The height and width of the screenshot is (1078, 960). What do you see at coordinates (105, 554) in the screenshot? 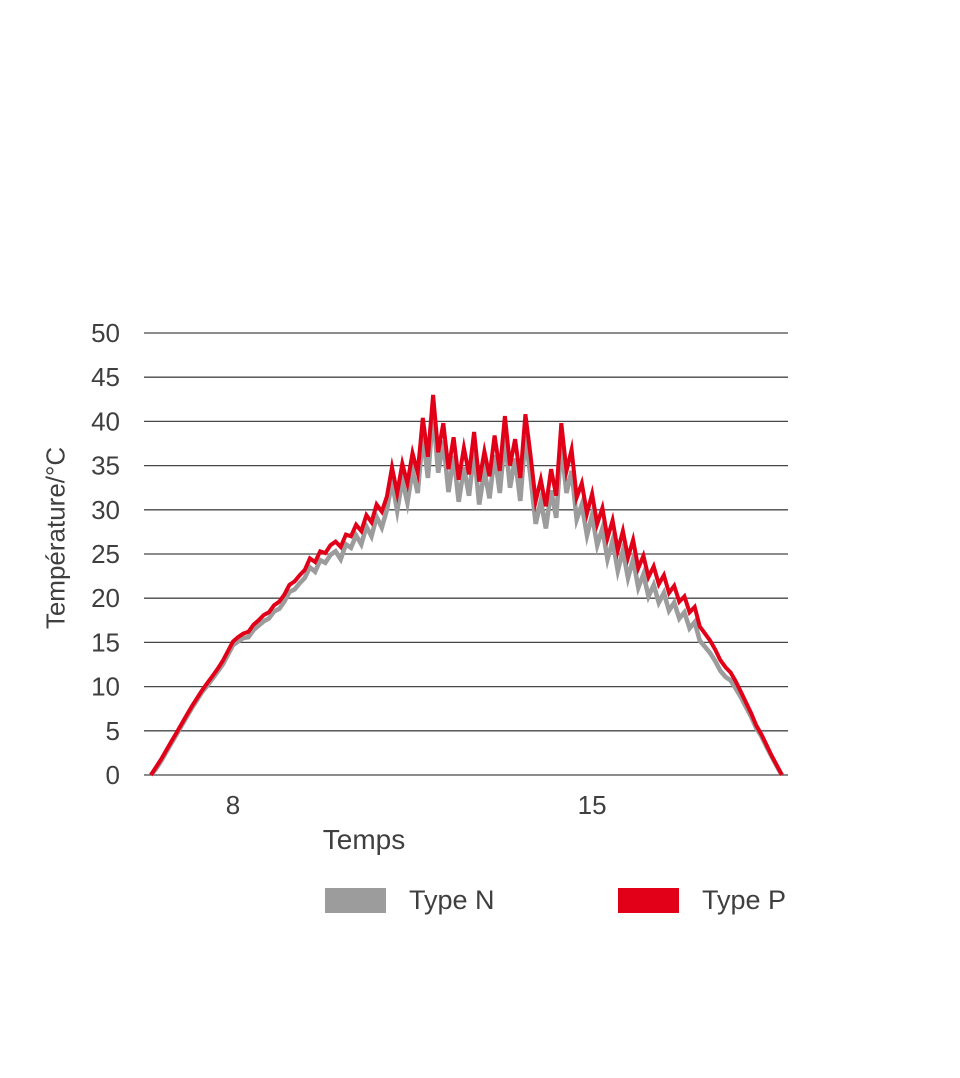
I see `y-tick-label: 25` at bounding box center [105, 554].